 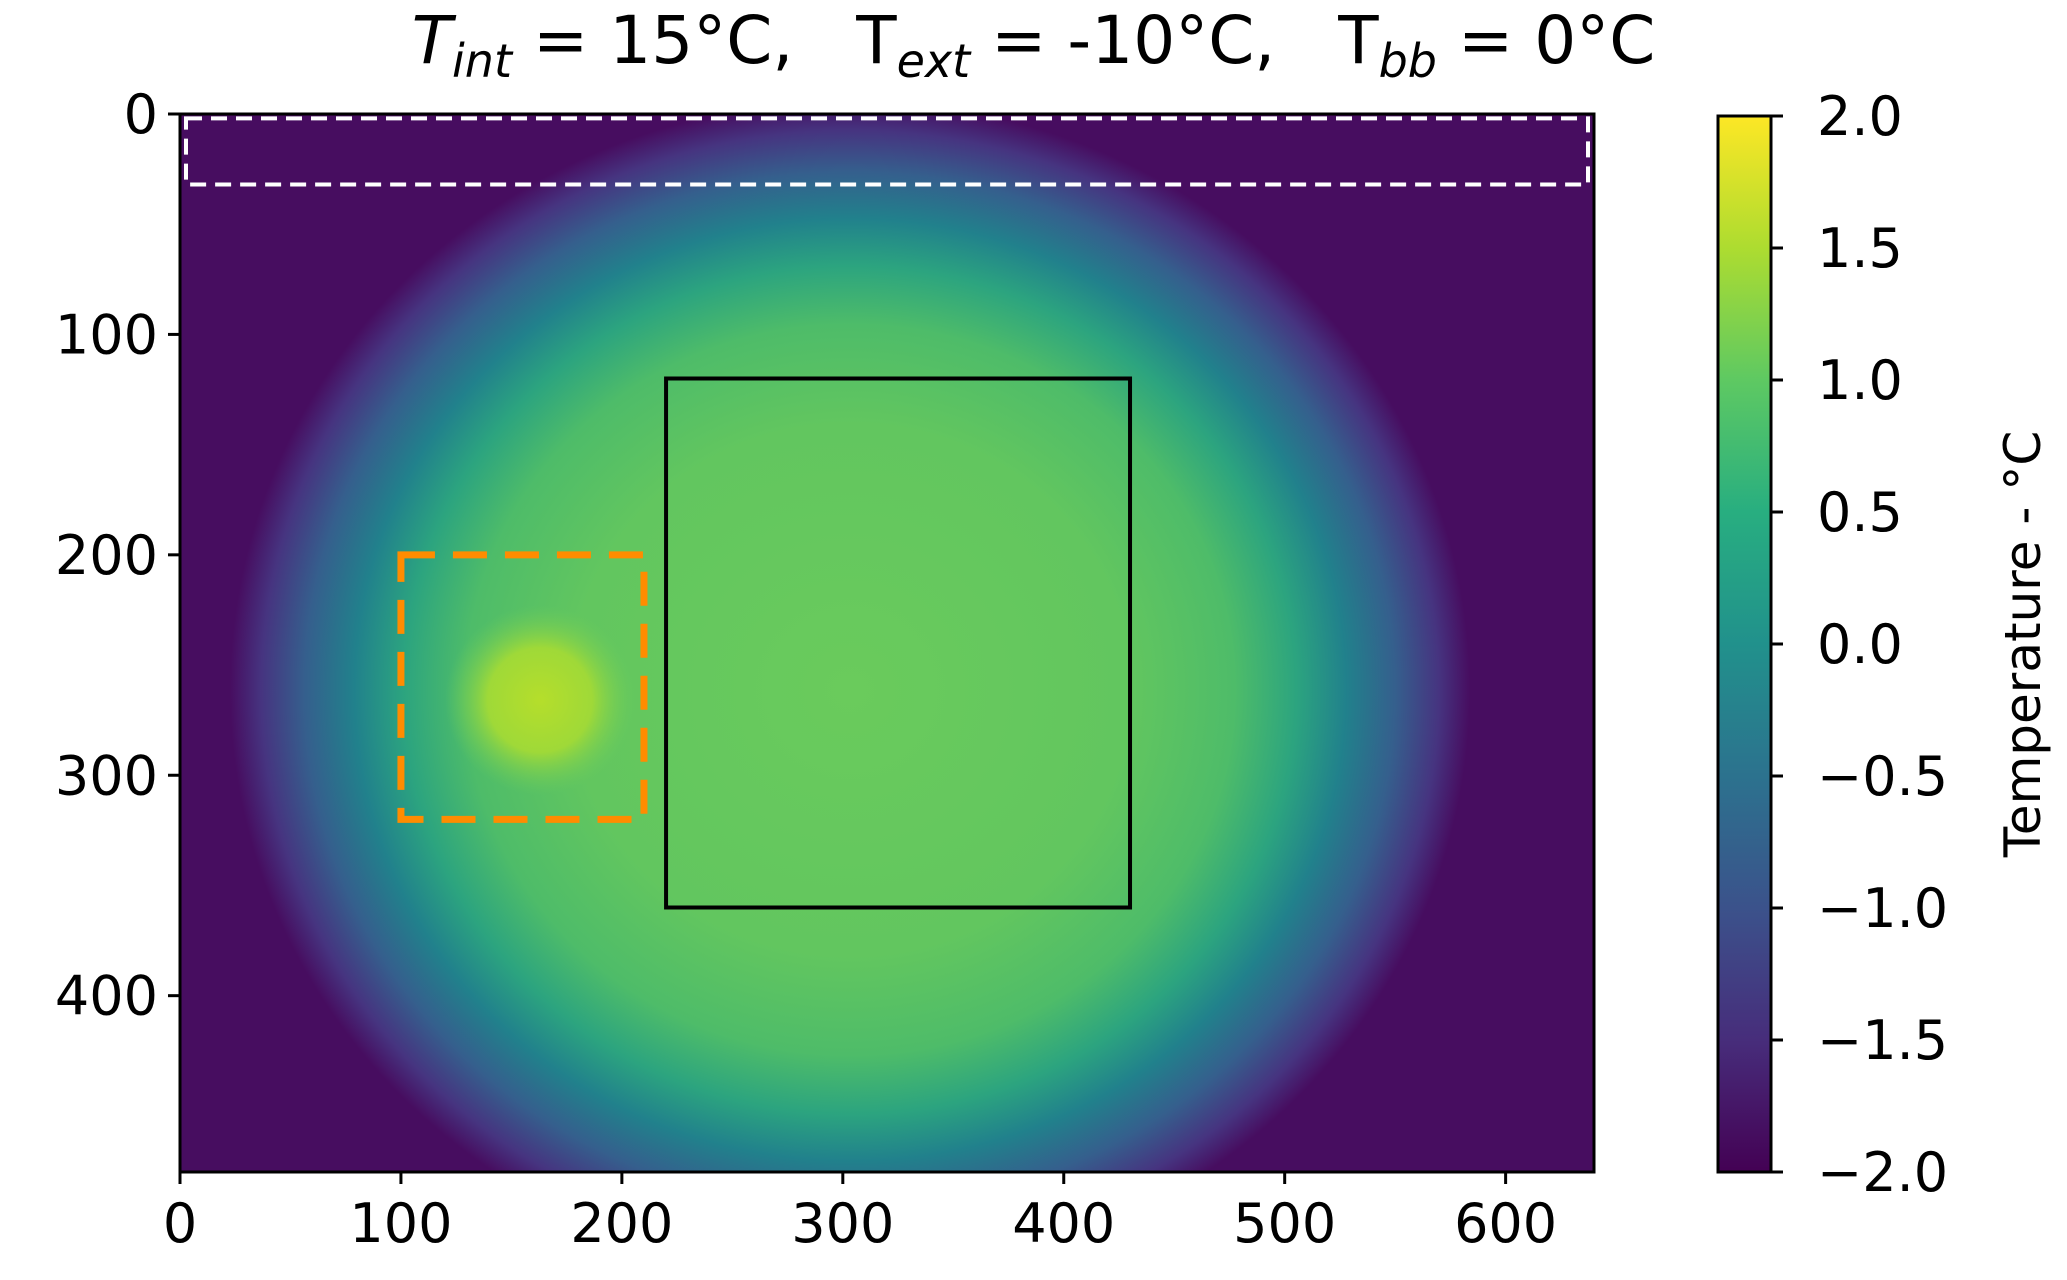 What do you see at coordinates (482, 61) in the screenshot?
I see `title-t-int-sub: int` at bounding box center [482, 61].